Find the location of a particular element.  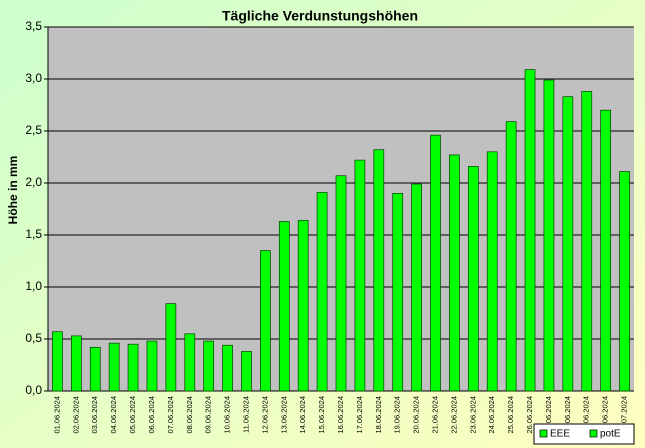

legend-label: potE is located at coordinates (610, 434).